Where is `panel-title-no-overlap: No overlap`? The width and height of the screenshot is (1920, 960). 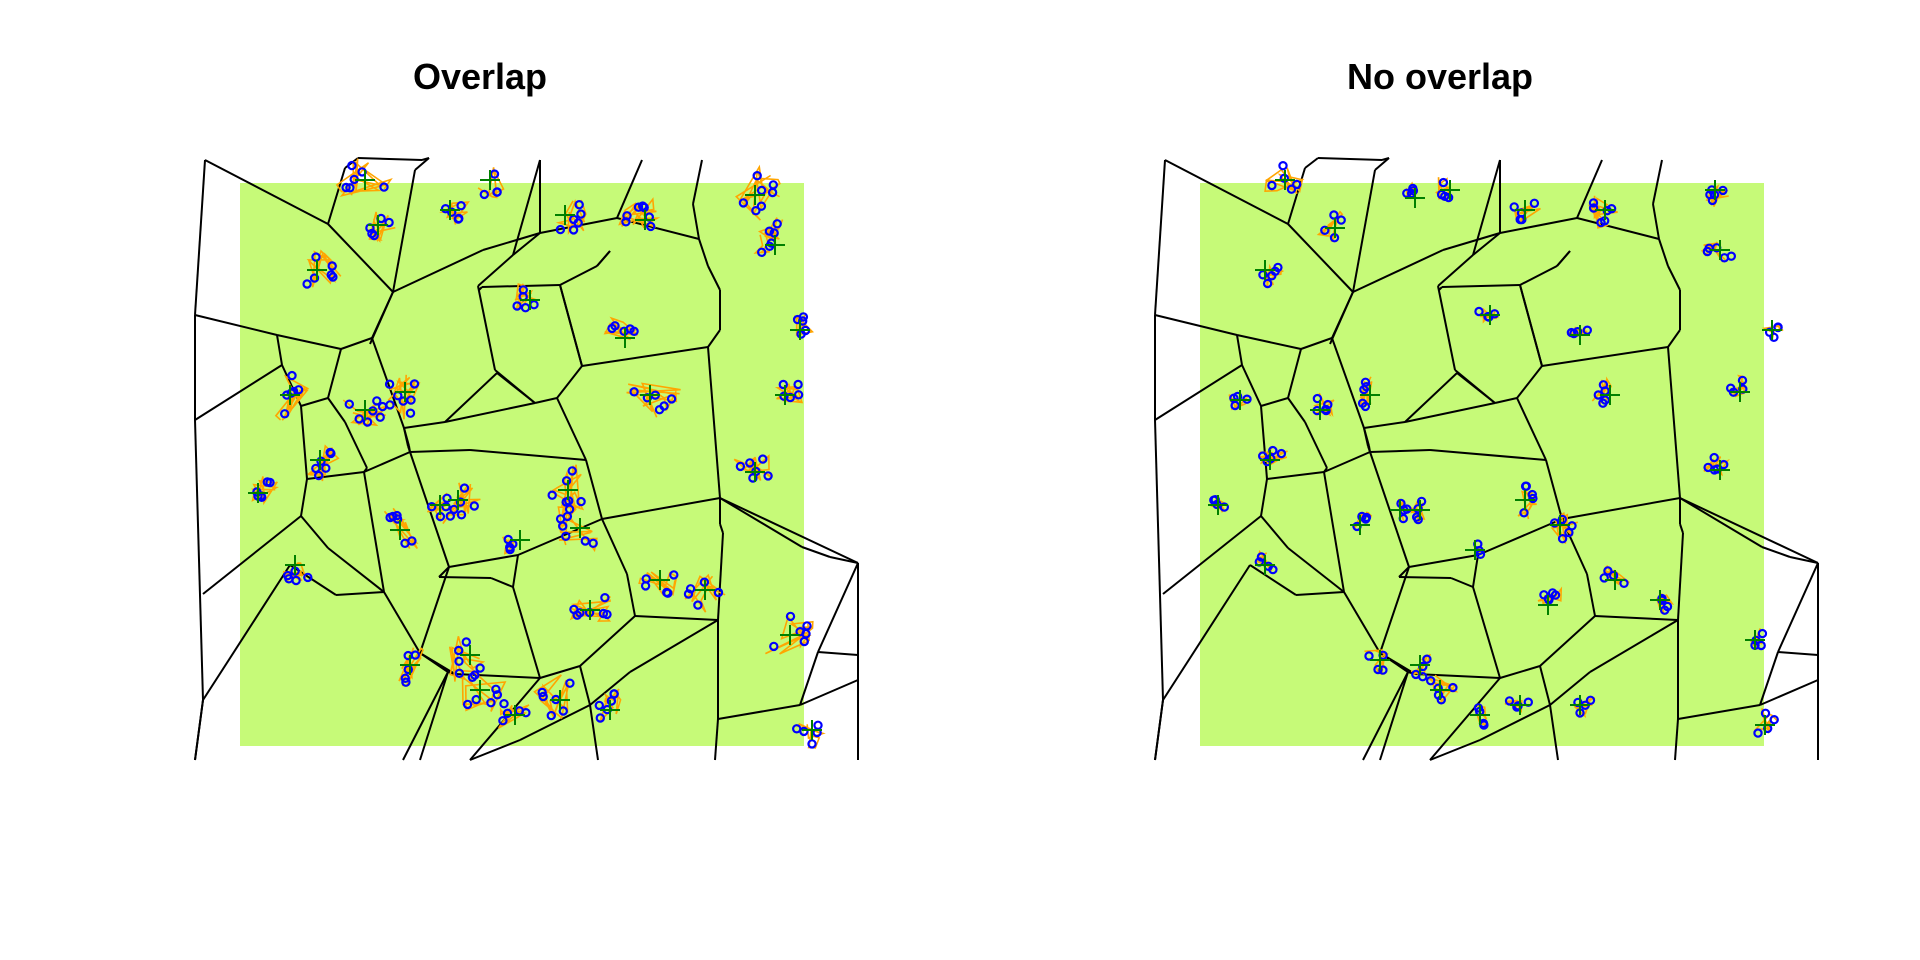 panel-title-no-overlap: No overlap is located at coordinates (1440, 77).